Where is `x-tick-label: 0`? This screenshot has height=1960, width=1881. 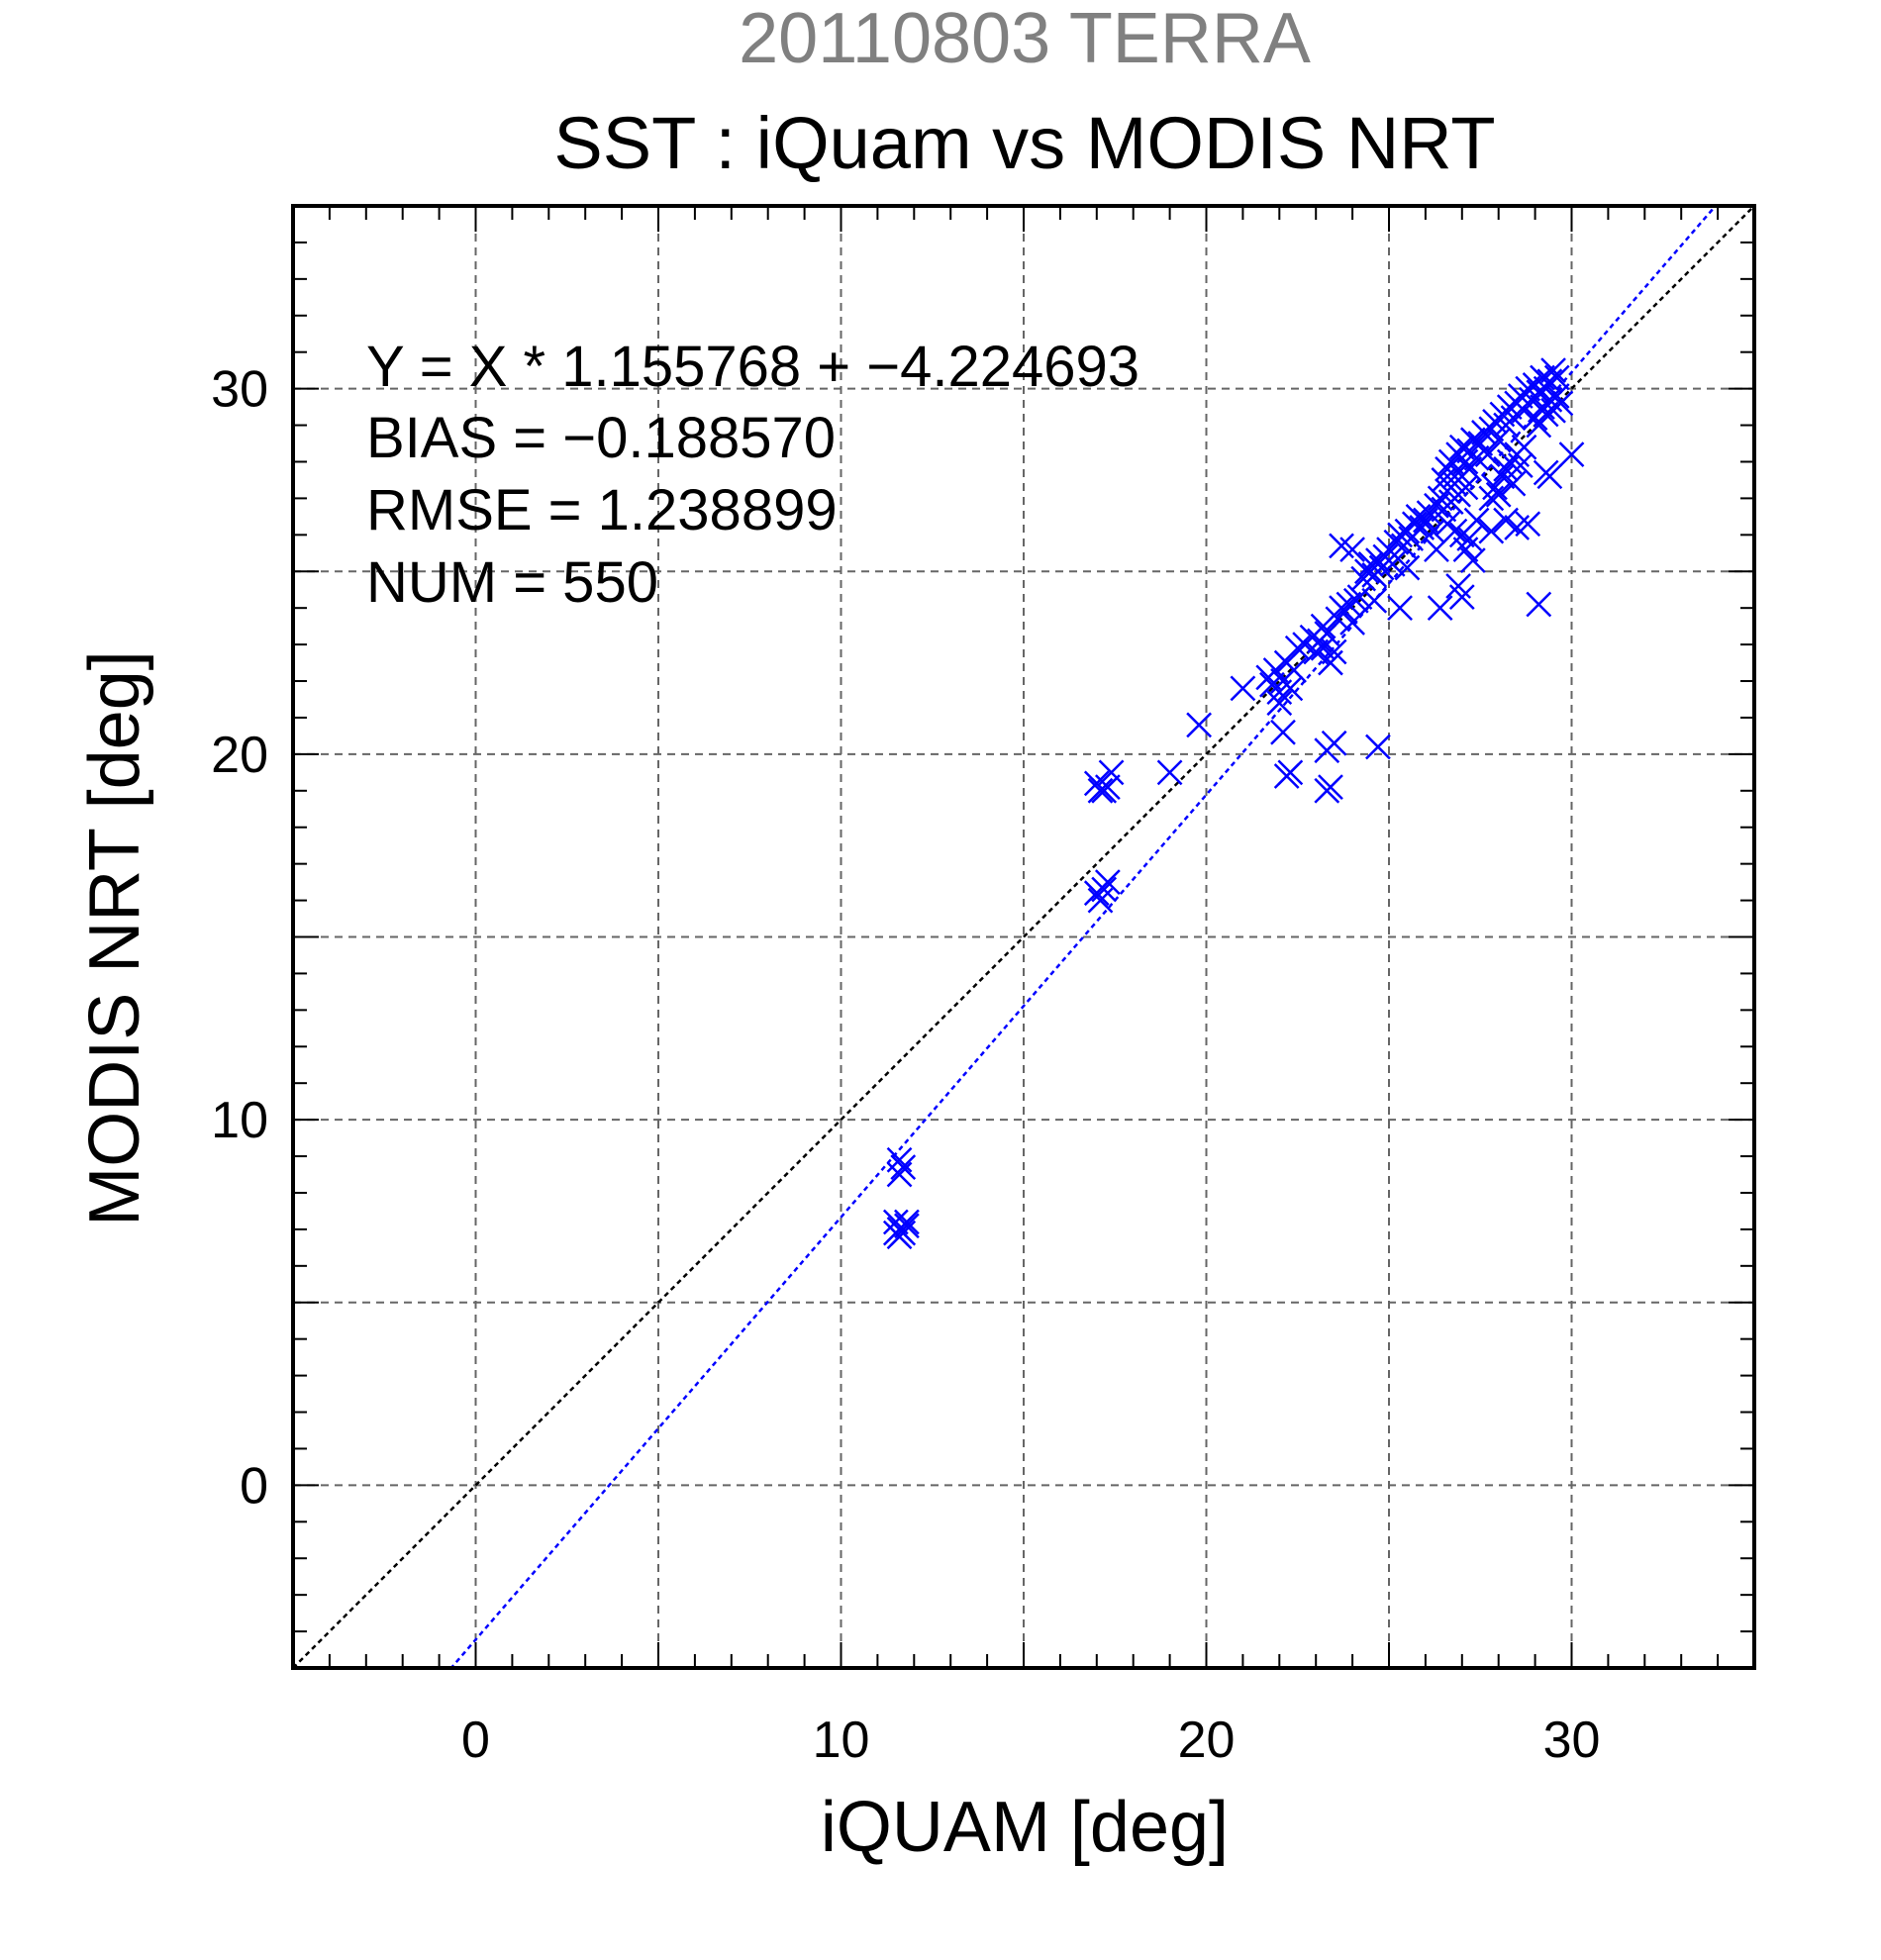 x-tick-label: 0 is located at coordinates (475, 1740).